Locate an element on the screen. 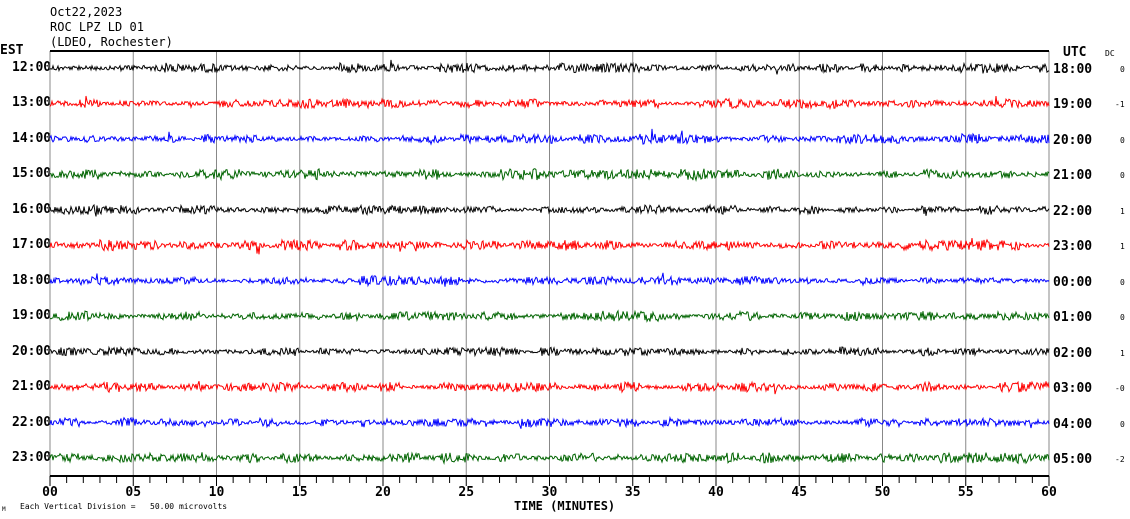 The height and width of the screenshot is (519, 1130). utc-time-label: 19:00 is located at coordinates (1073, 105).